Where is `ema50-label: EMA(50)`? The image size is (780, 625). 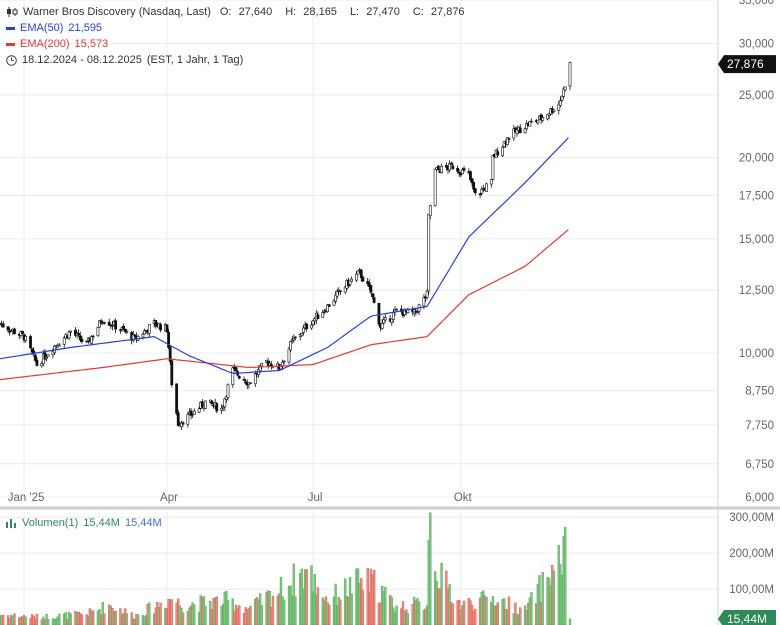
ema50-label: EMA(50) is located at coordinates (42, 28).